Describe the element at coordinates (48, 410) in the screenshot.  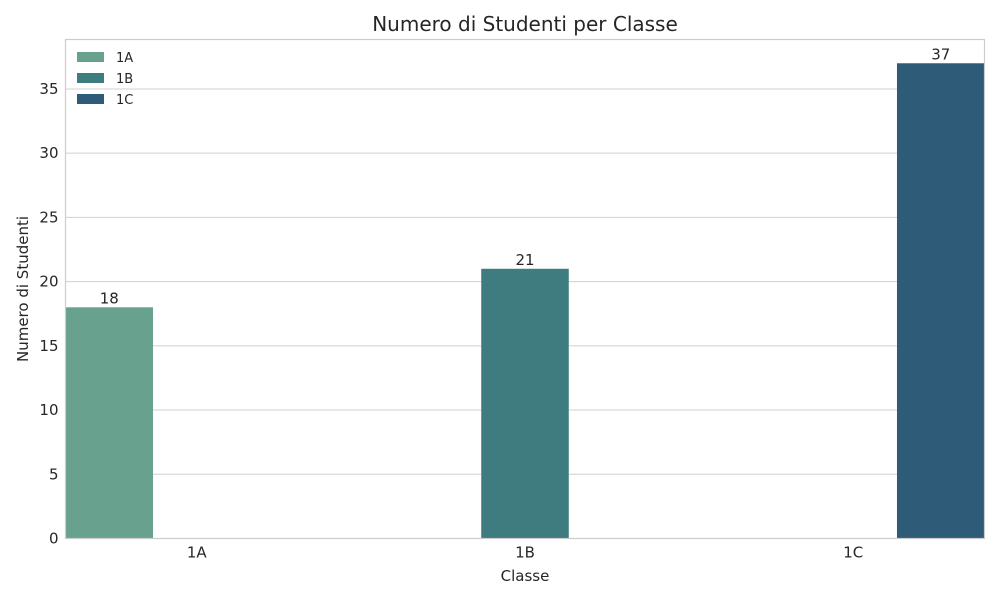
I see `y-tick-label: 10` at that location.